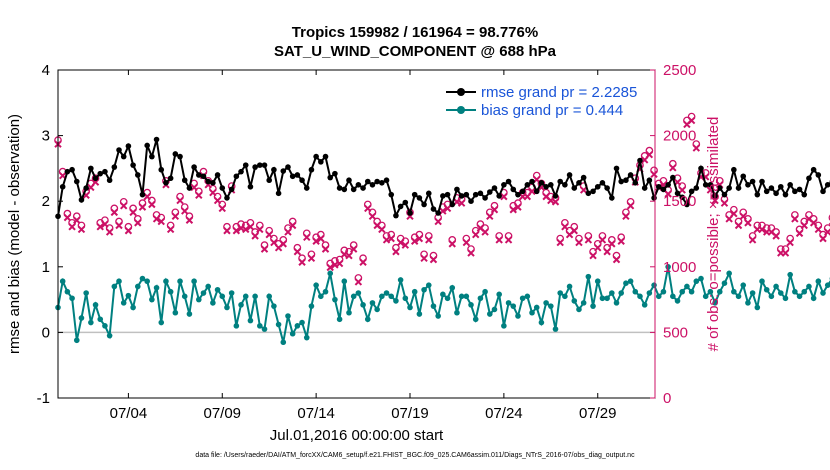  What do you see at coordinates (679, 267) in the screenshot?
I see `y2-tick-label: 1000` at bounding box center [679, 267].